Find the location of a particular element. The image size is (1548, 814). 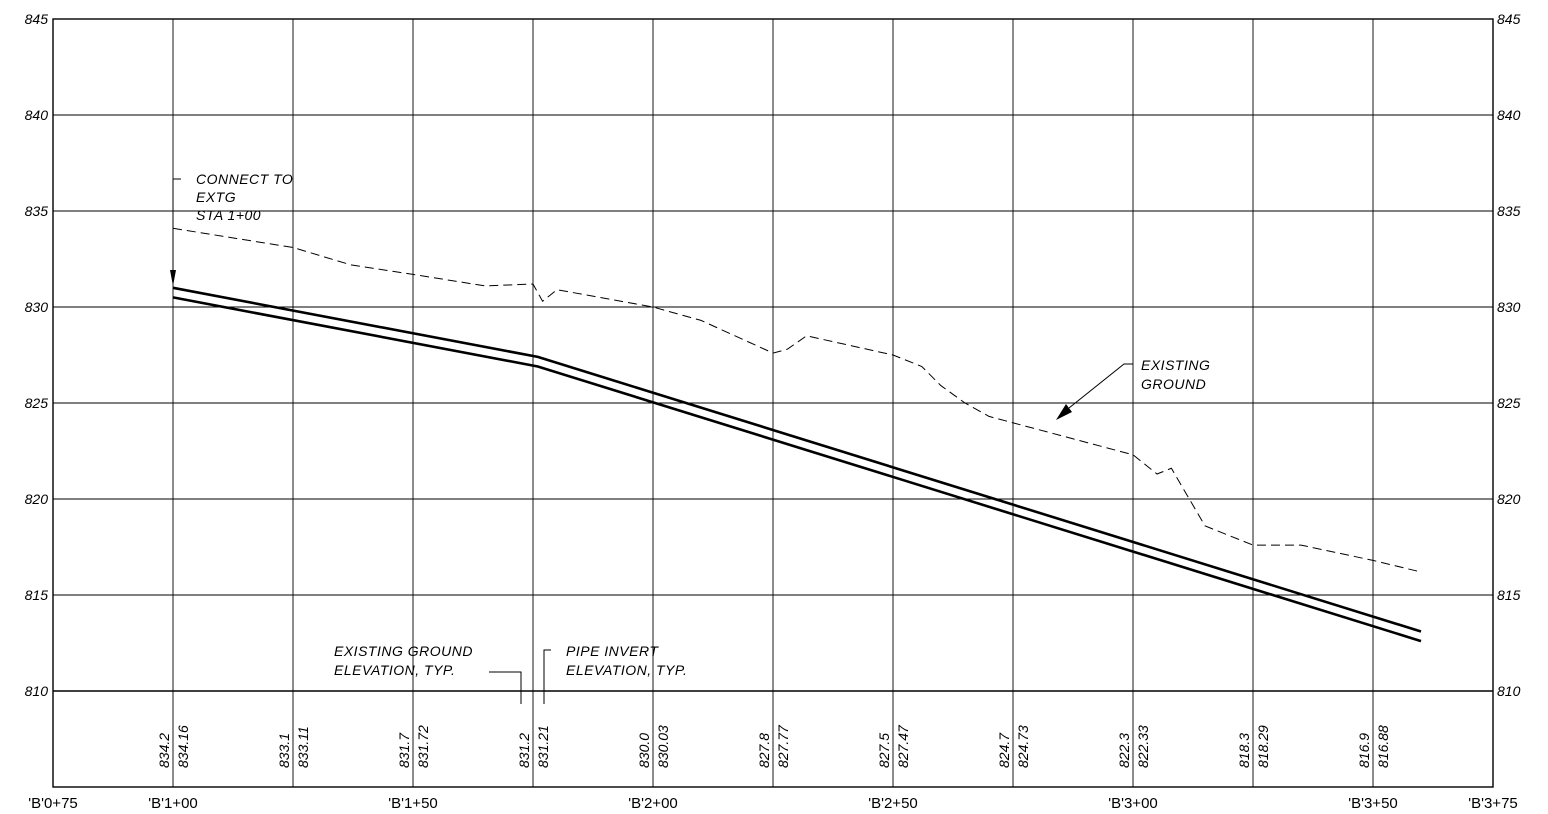

x-tick-1: 'B'1+00 is located at coordinates (173, 803).